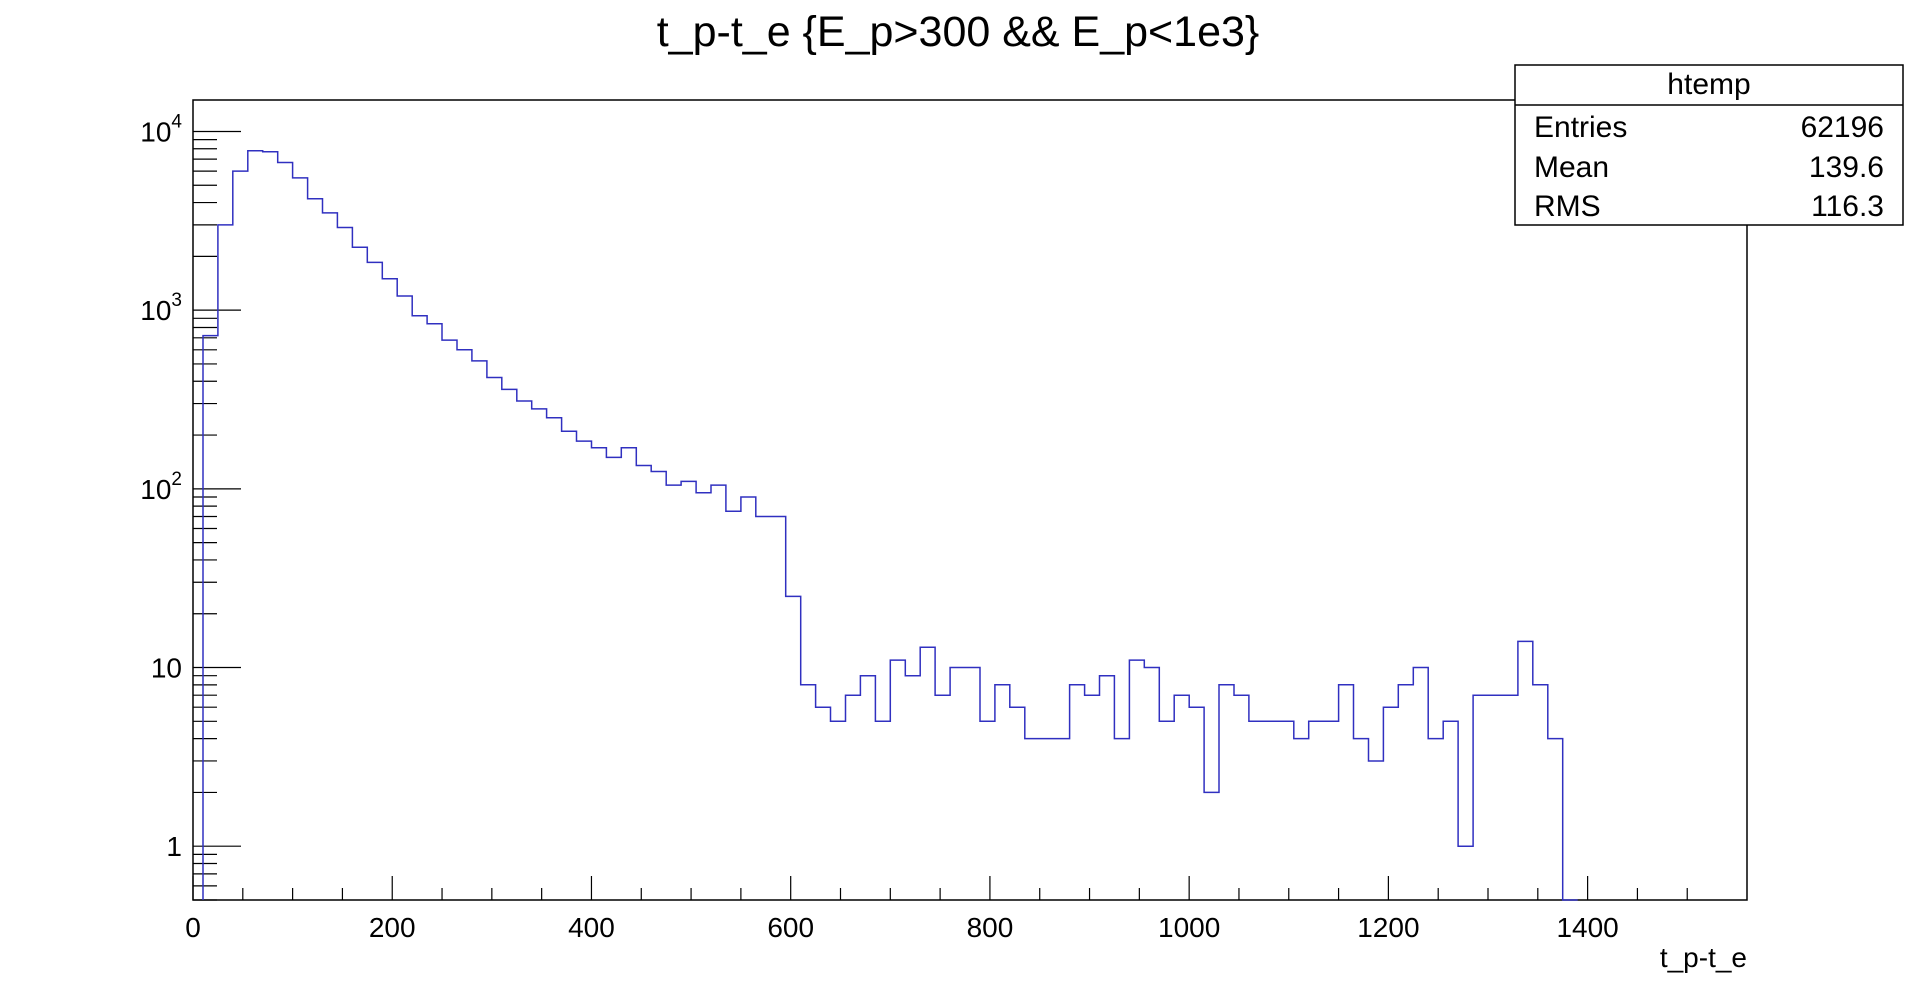 The image size is (1916, 990). Describe the element at coordinates (161, 487) in the screenshot. I see `y-tick-label: 10²` at that location.